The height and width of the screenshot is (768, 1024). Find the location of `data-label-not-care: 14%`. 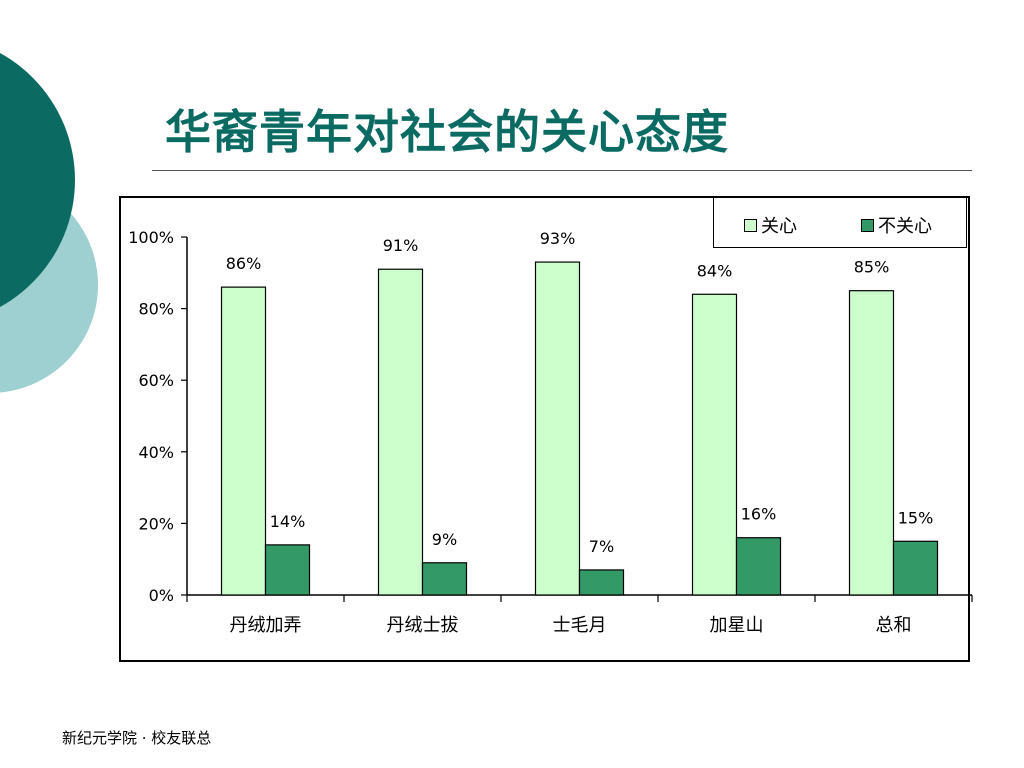

data-label-not-care: 14% is located at coordinates (288, 521).